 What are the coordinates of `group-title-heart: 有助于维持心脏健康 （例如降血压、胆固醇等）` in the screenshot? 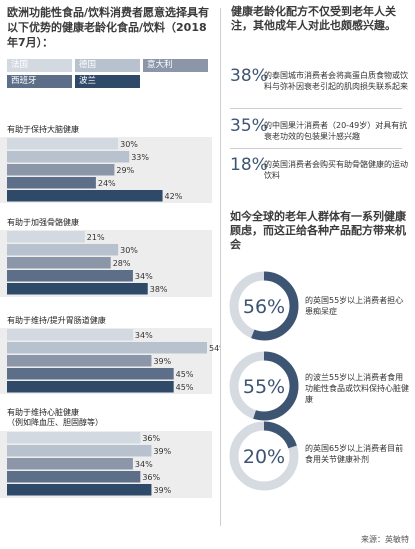 It's located at (55, 417).